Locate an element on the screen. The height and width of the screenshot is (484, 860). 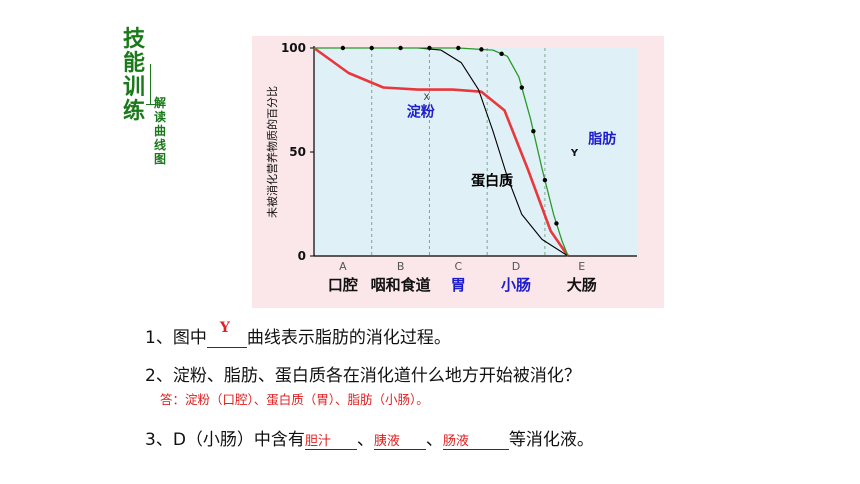
question-3: 3、D（小肠）中含有胆汁 、胰液 、肠液 等消化液。 is located at coordinates (369, 437).